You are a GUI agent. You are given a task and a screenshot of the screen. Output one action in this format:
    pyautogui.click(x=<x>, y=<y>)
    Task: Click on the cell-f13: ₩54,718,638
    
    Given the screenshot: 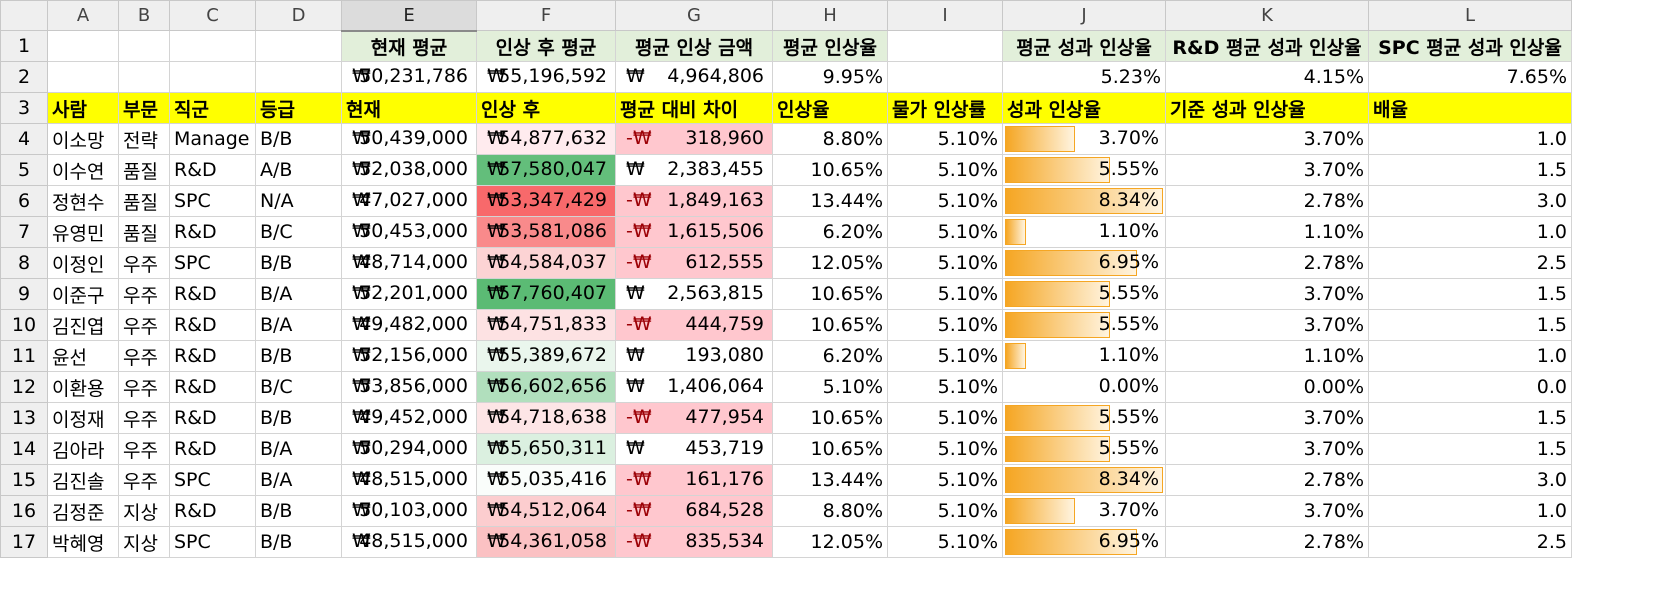 What is the action you would take?
    pyautogui.click(x=546, y=418)
    